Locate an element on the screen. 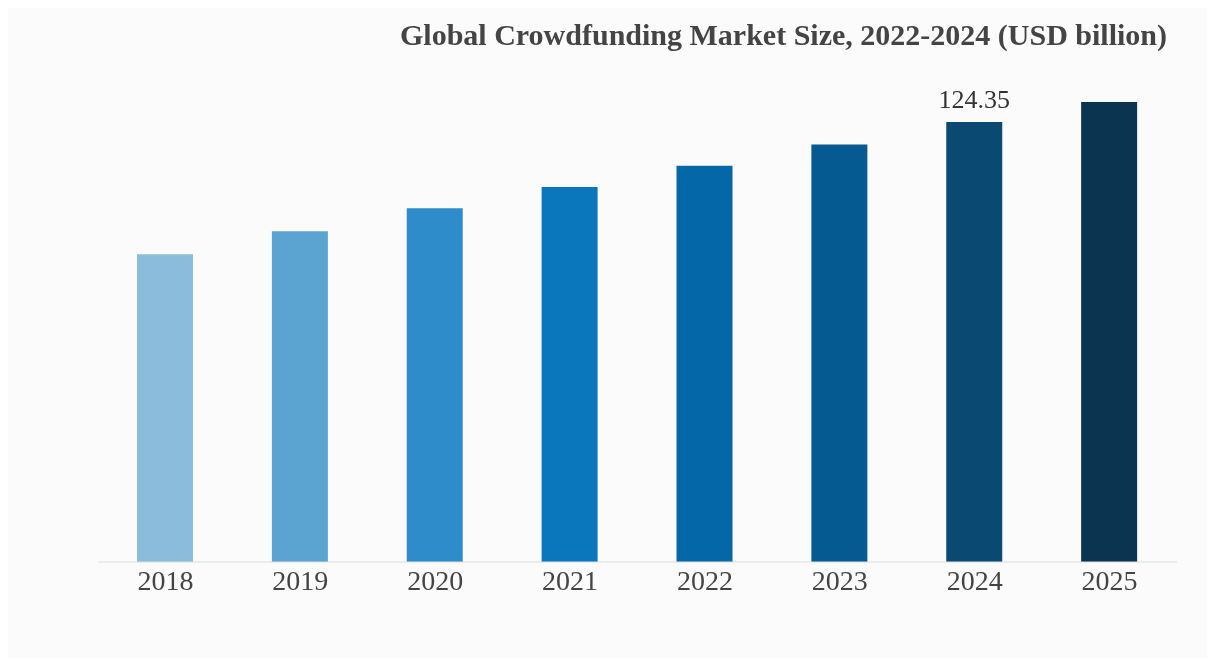 The image size is (1215, 669). x-tick-label: 2019 is located at coordinates (300, 580).